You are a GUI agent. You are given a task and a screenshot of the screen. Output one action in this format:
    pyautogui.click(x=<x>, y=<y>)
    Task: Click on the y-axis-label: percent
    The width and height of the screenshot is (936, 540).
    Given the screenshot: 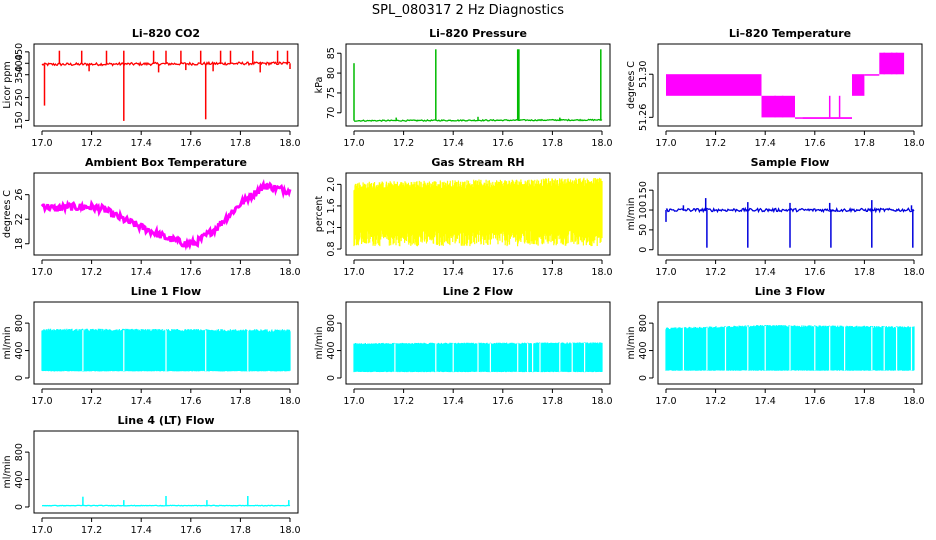 What is the action you would take?
    pyautogui.click(x=319, y=214)
    